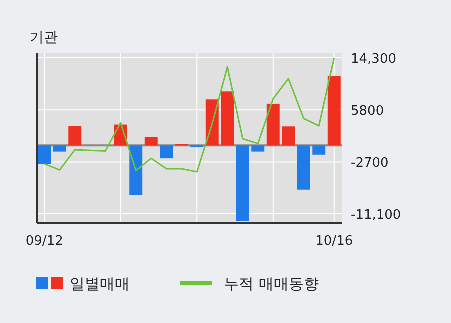  Describe the element at coordinates (373, 59) in the screenshot. I see `y-tick-label: 14,300` at that location.